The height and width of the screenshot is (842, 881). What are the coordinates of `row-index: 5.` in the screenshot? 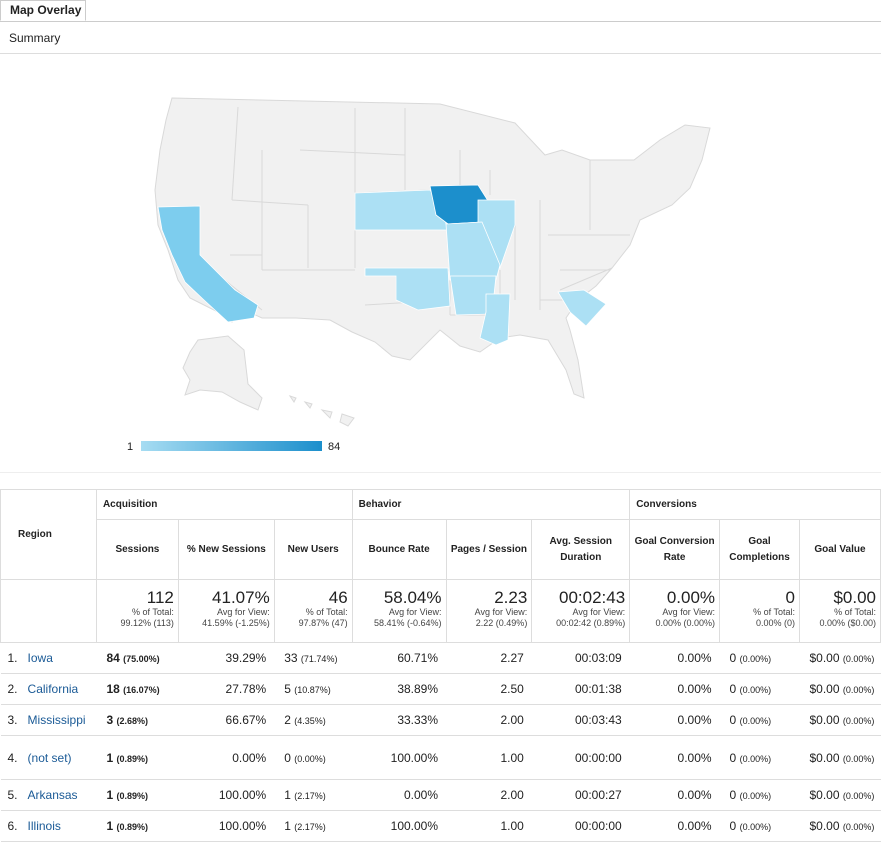 It's located at (12, 795).